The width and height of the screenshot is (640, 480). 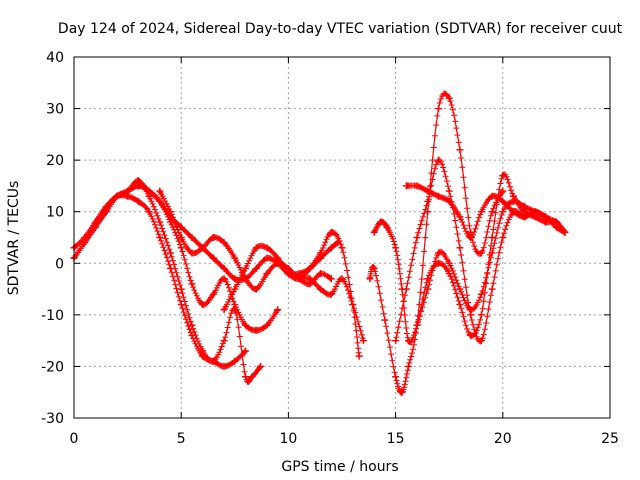 I want to click on x-axis-title: GPS time / hours, so click(x=339, y=467).